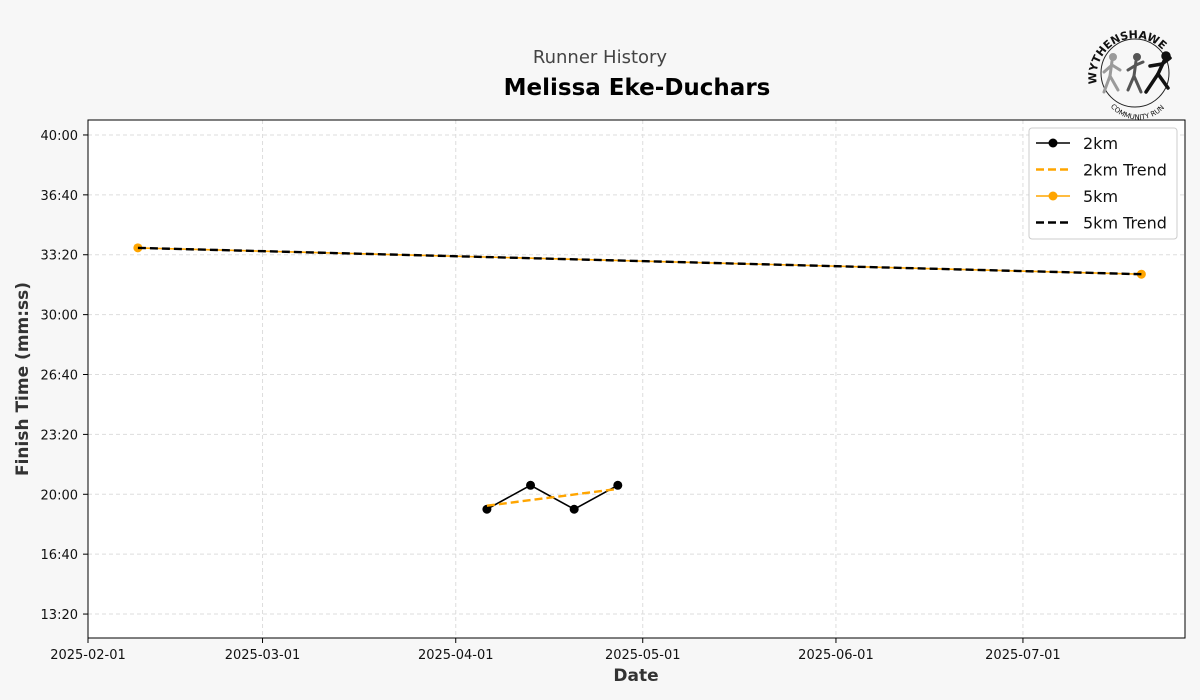 This screenshot has width=1200, height=700. I want to click on x-tick-label: 2025-06-01, so click(836, 655).